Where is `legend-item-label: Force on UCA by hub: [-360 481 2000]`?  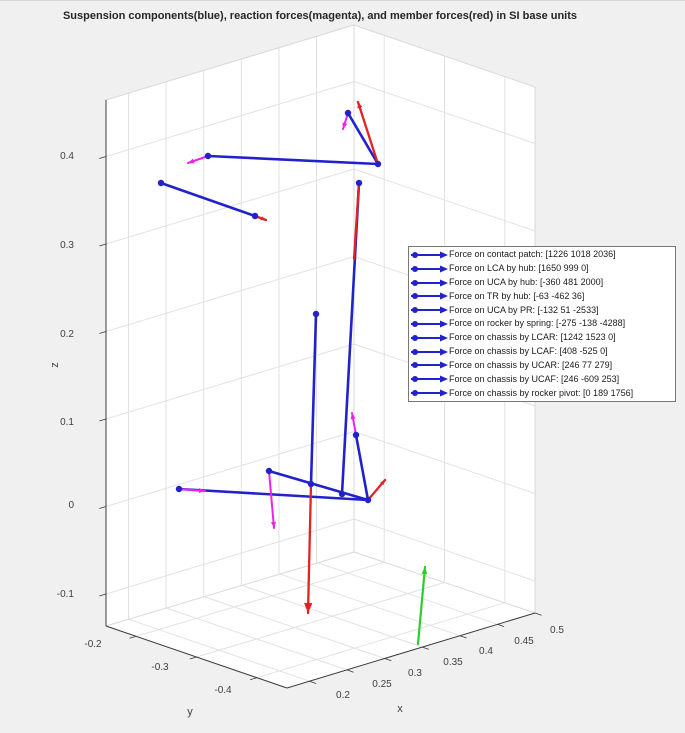
legend-item-label: Force on UCA by hub: [-360 481 2000] is located at coordinates (526, 282).